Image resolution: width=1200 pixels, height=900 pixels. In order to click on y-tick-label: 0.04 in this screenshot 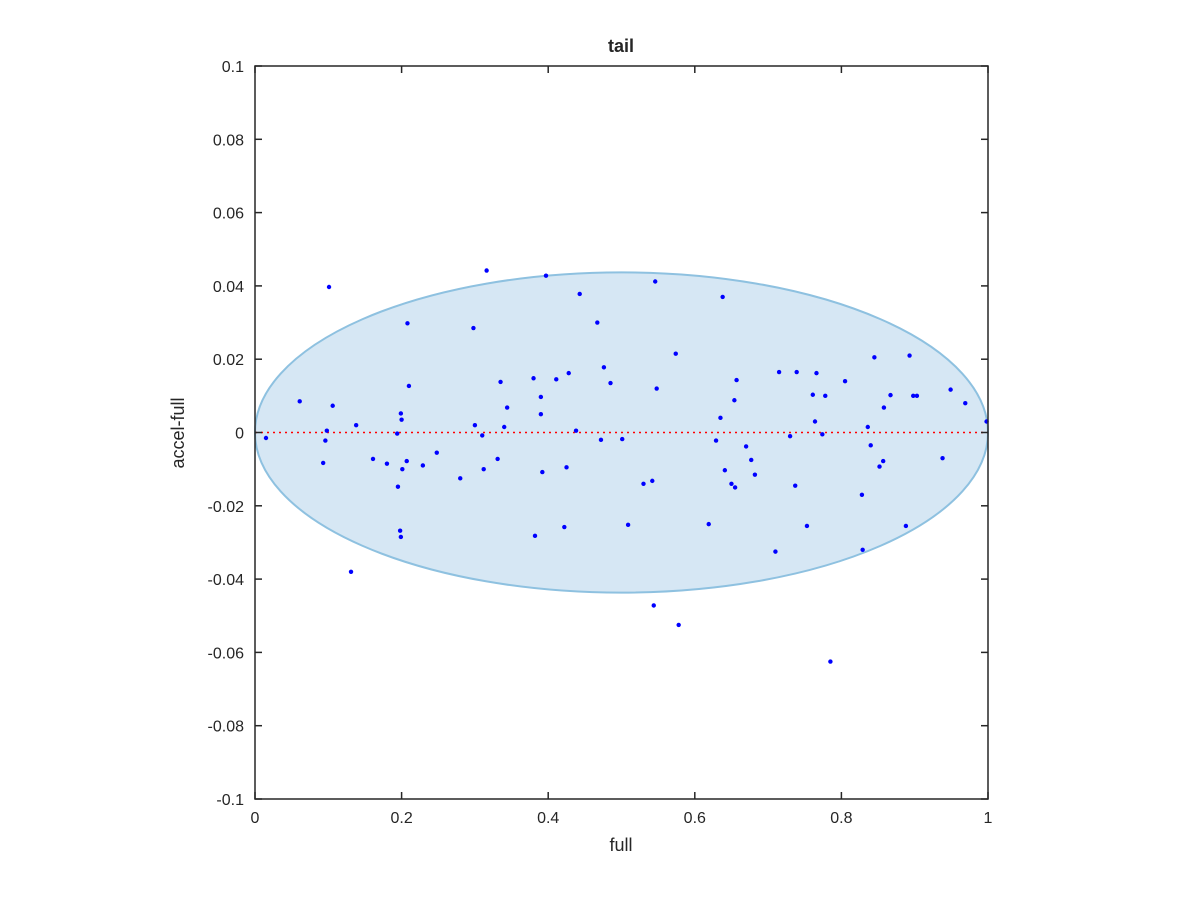, I will do `click(228, 287)`.